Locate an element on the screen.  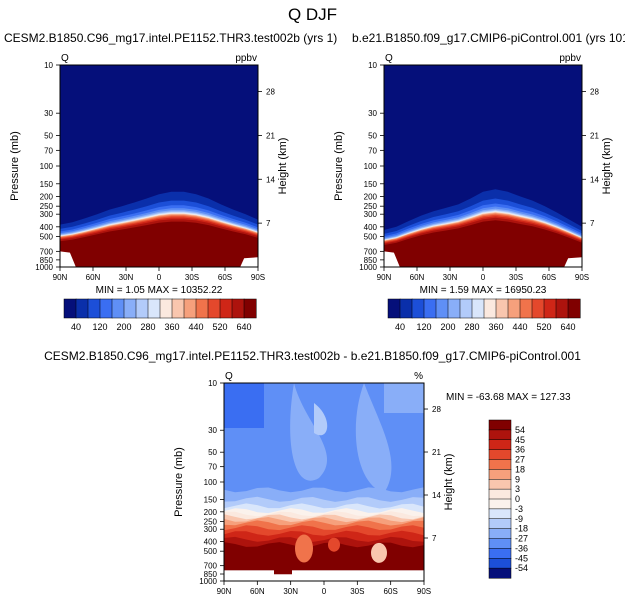
colorbar-label: -9 is located at coordinates (519, 519).